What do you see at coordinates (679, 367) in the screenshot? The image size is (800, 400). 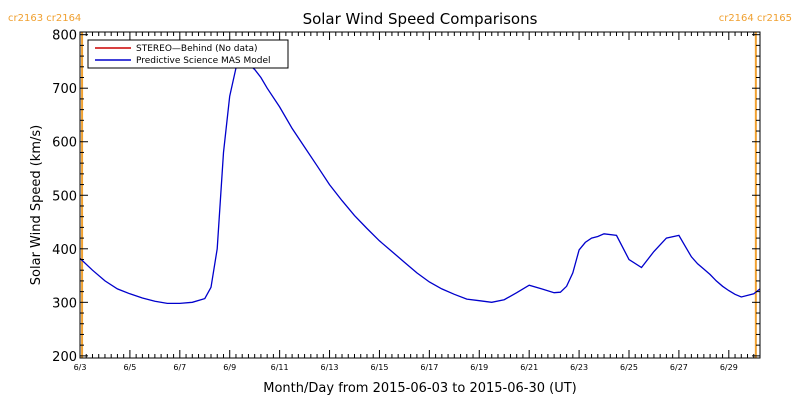 I see `x-tick-label: 6/27` at bounding box center [679, 367].